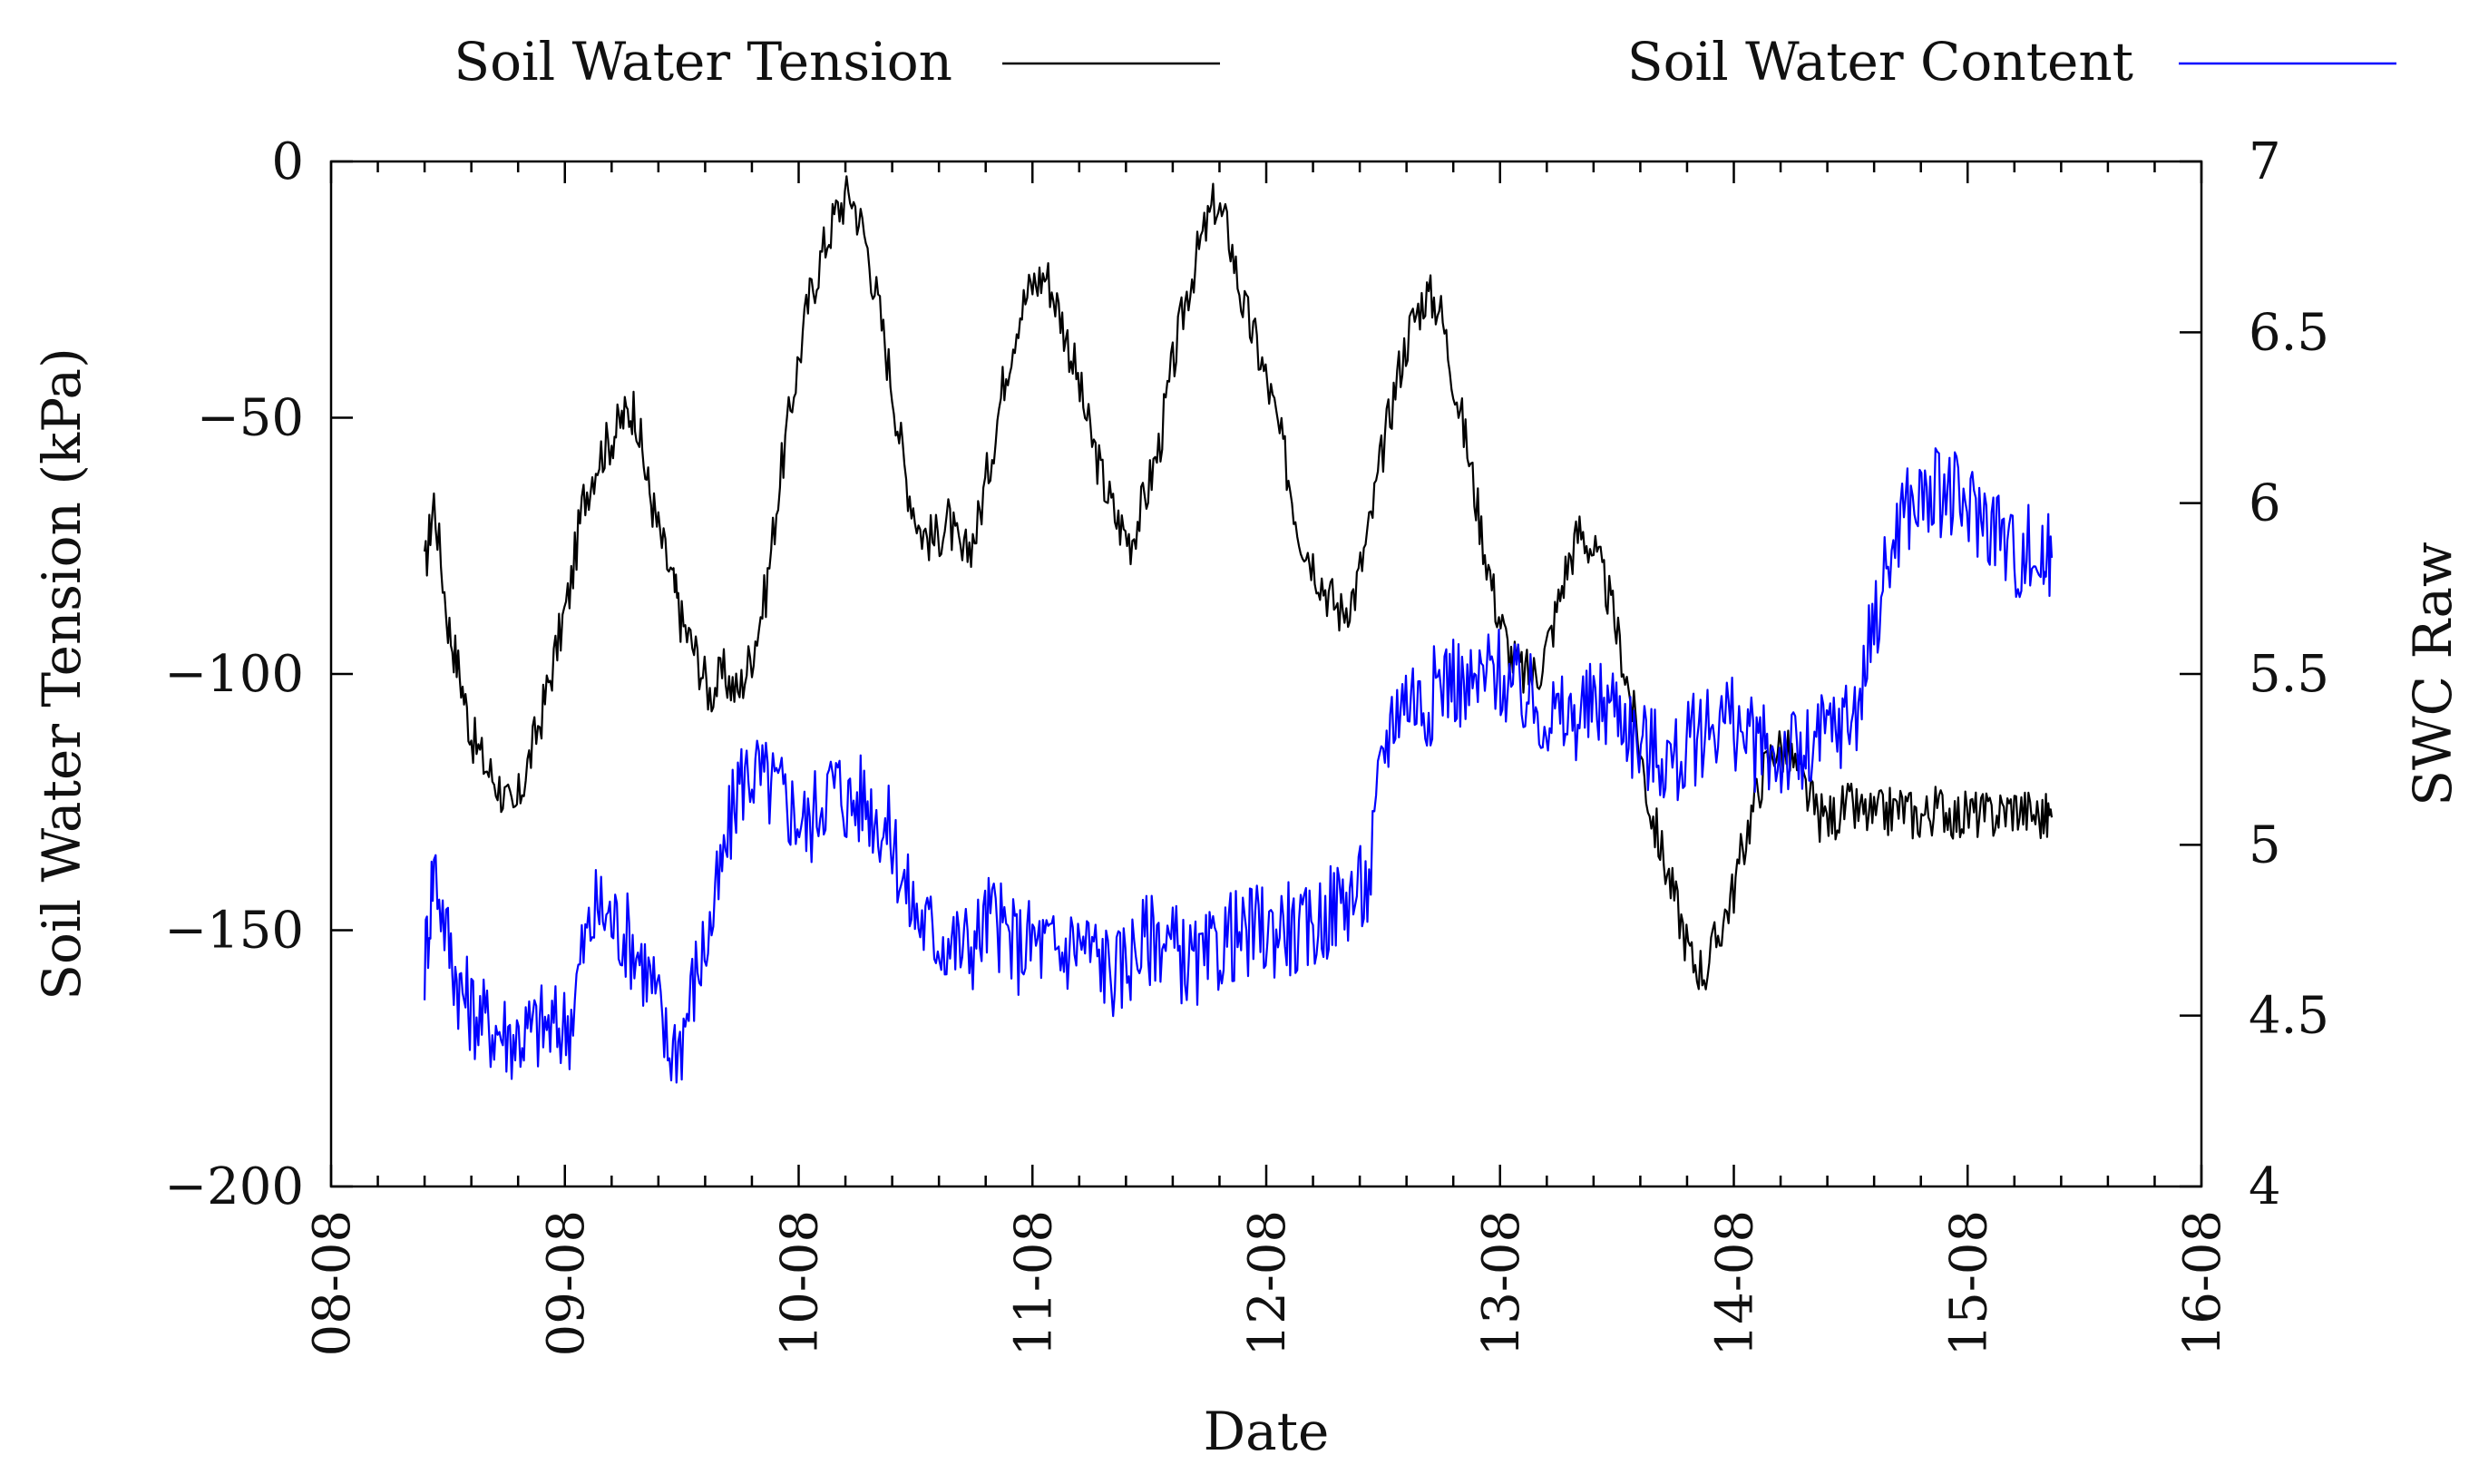 Image resolution: width=2469 pixels, height=1484 pixels. What do you see at coordinates (1735, 1283) in the screenshot?
I see `x-tick-label: 14-08` at bounding box center [1735, 1283].